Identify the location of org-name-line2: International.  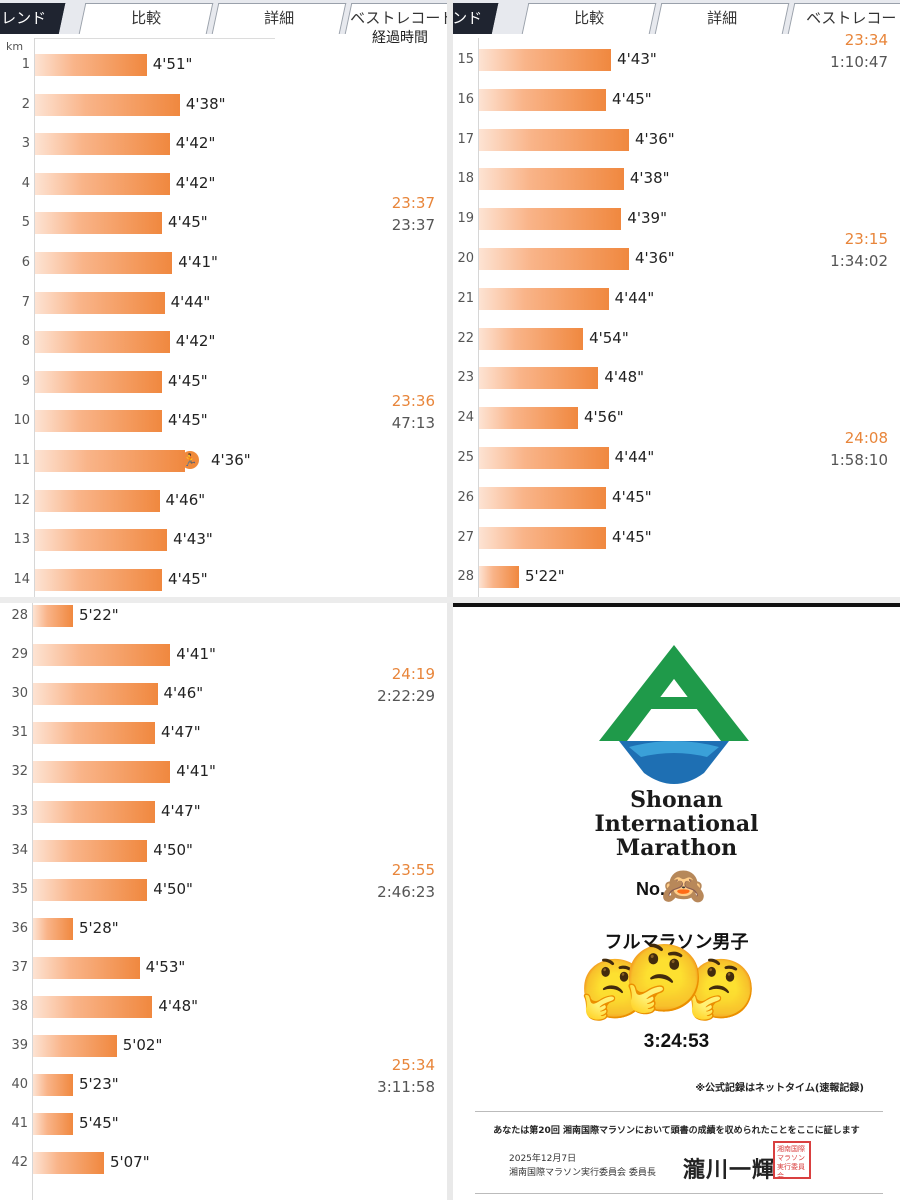
(676, 824).